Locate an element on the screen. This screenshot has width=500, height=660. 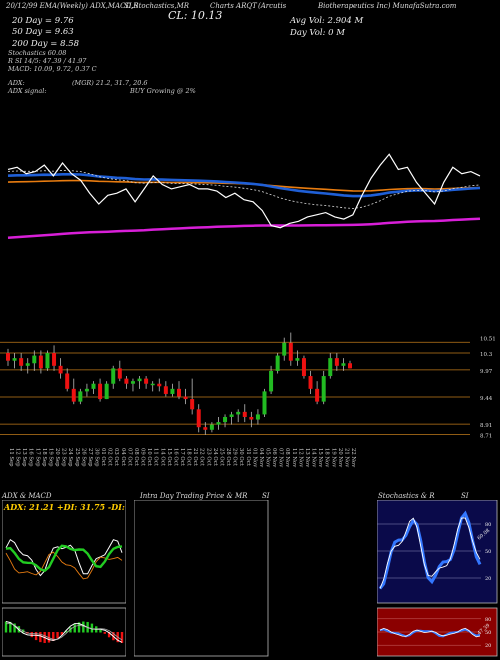
mgr-label: (MGR) 21.2, 31.7, 20.6 is located at coordinates (110, 83).